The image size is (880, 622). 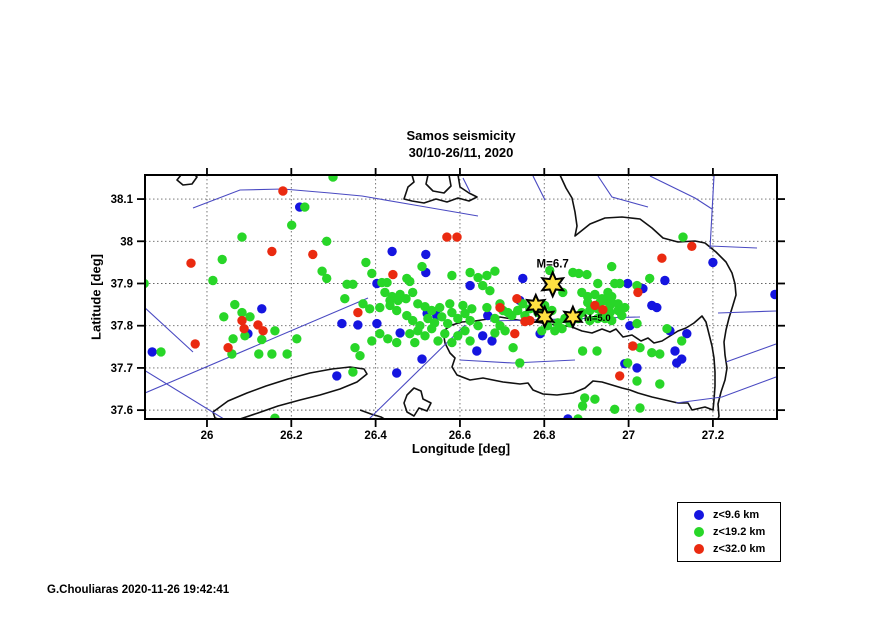 I want to click on svg-text: 37.9, so click(x=122, y=284).